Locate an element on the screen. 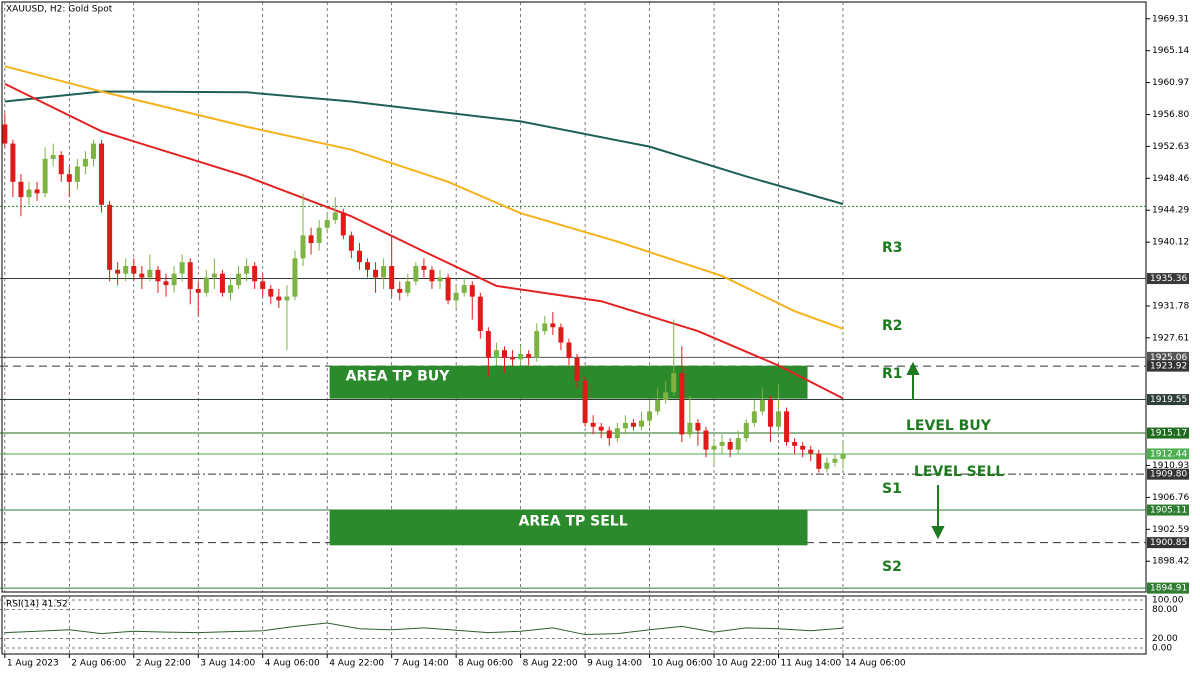  y-tick-label: 1898.42 is located at coordinates (1170, 562).